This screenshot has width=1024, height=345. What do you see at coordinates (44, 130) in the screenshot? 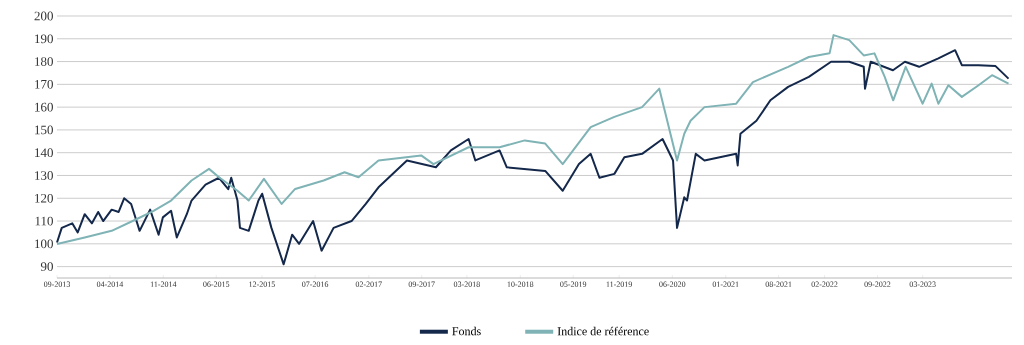
I see `y-tick-label: 150` at bounding box center [44, 130].